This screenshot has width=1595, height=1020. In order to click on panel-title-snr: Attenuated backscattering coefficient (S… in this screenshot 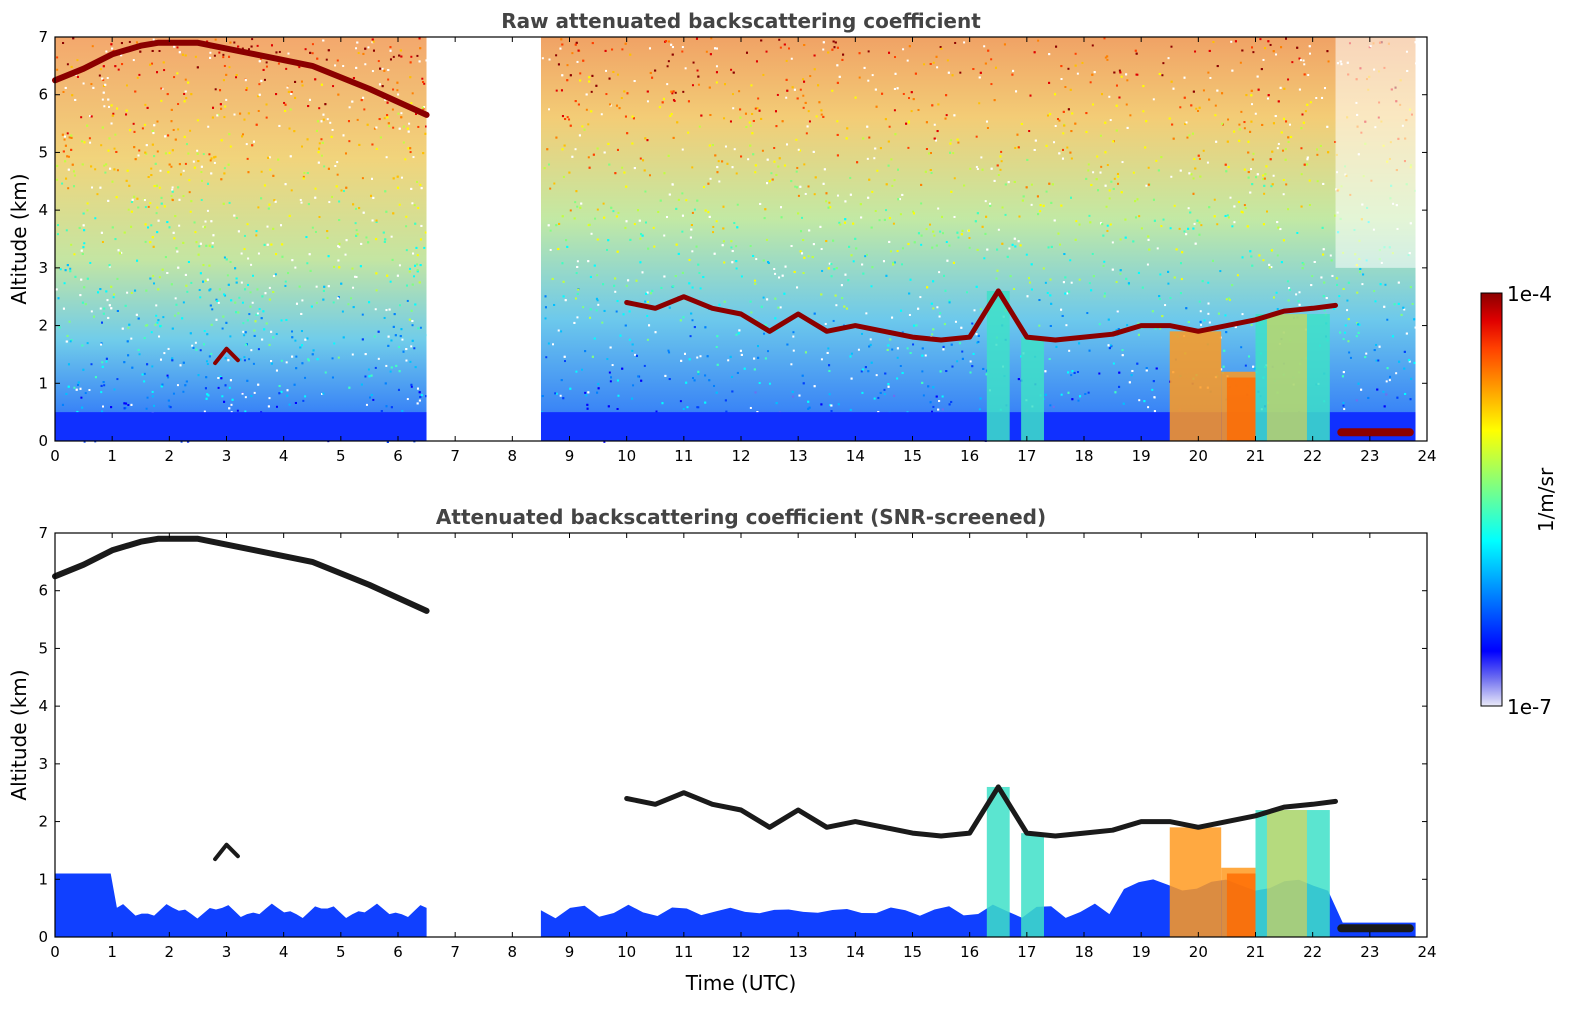, I will do `click(741, 517)`.